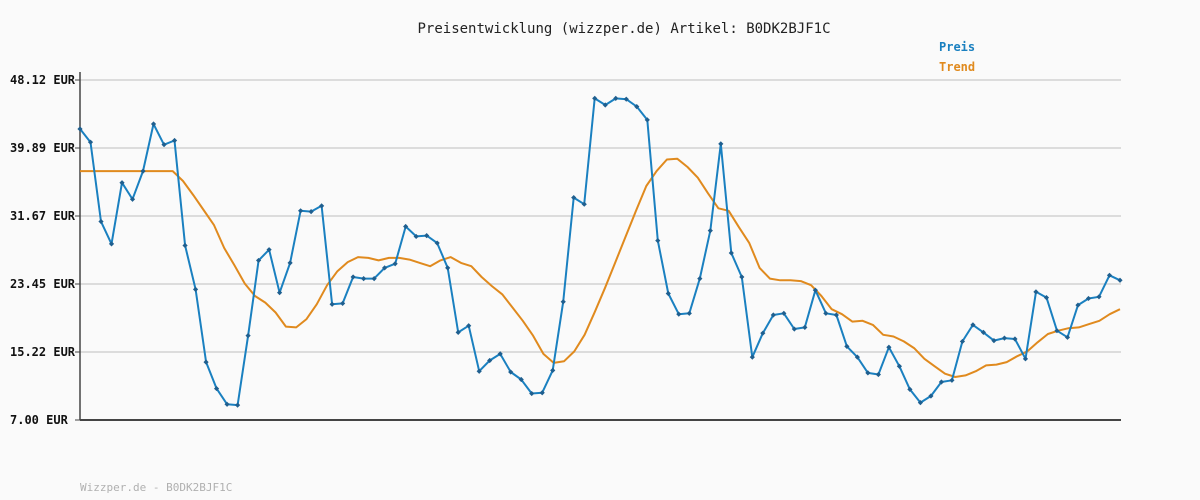 Image resolution: width=1200 pixels, height=500 pixels. What do you see at coordinates (43, 80) in the screenshot?
I see `y-tick-label: 48.12 EUR` at bounding box center [43, 80].